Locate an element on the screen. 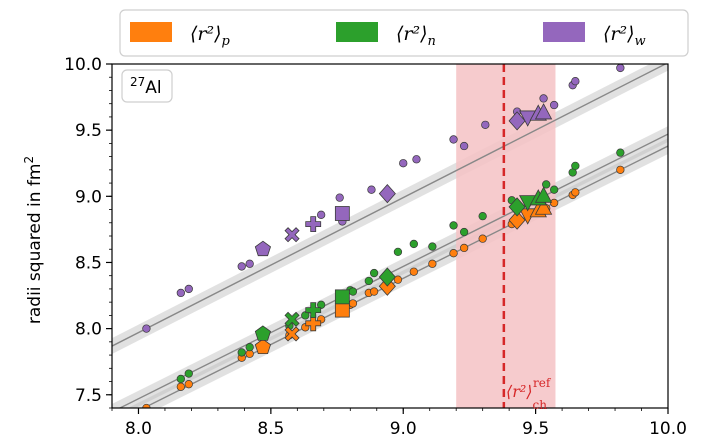 This screenshot has height=445, width=711. legend-label-neutron-main: ⟨r²⟩ is located at coordinates (412, 34).